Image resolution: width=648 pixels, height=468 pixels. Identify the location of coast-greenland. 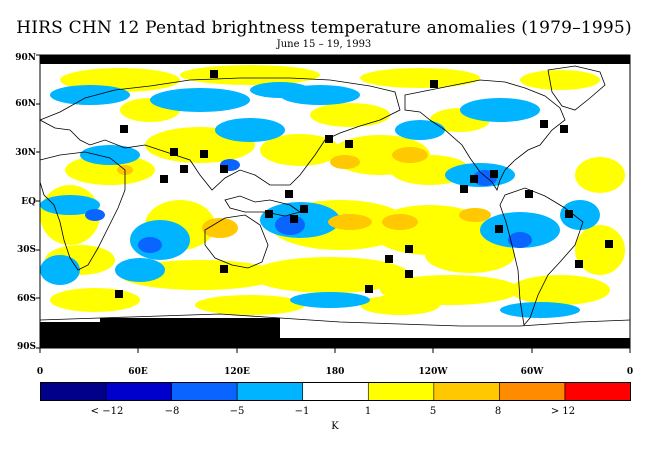
(576, 88).